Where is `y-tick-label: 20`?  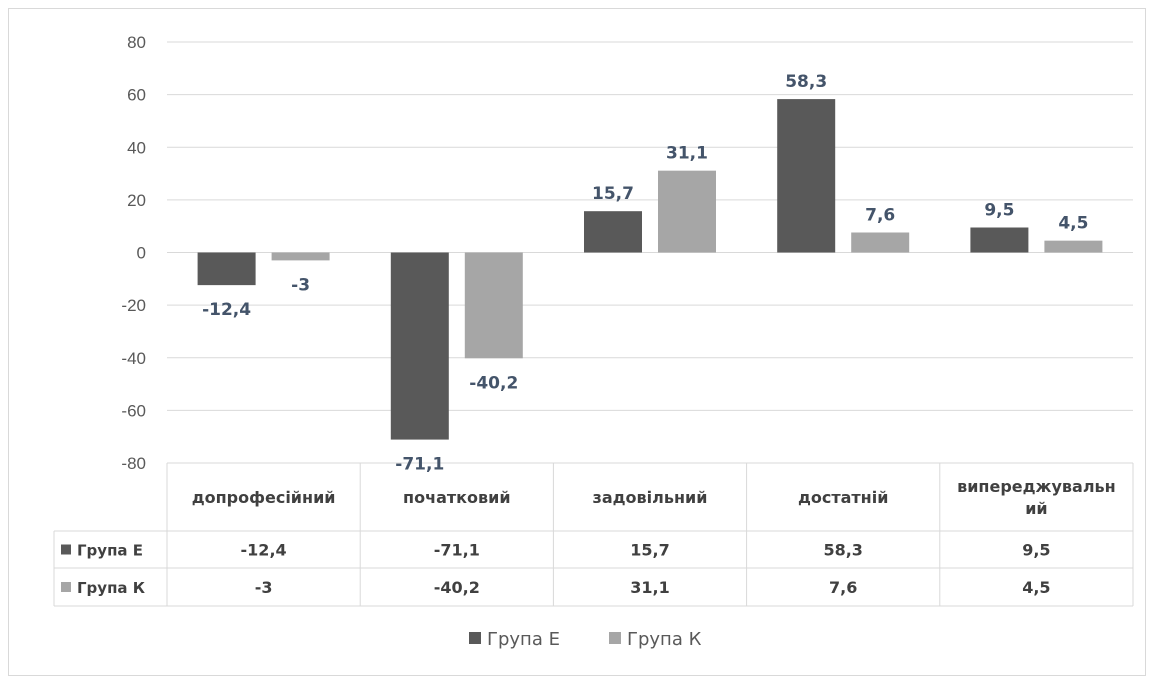
y-tick-label: 20 is located at coordinates (136, 200).